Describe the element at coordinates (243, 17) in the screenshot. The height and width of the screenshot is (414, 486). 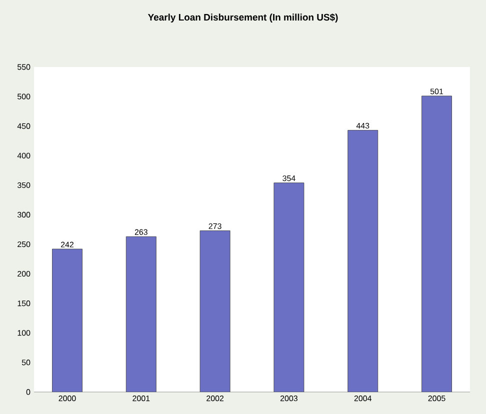
I see `chart-title: Yearly Loan Disbursement (In million US$)` at that location.